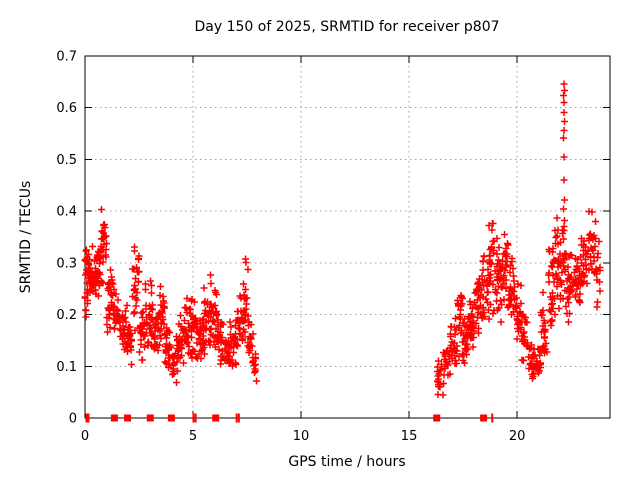 The image size is (640, 480). I want to click on x-tick-label: 20, so click(517, 436).